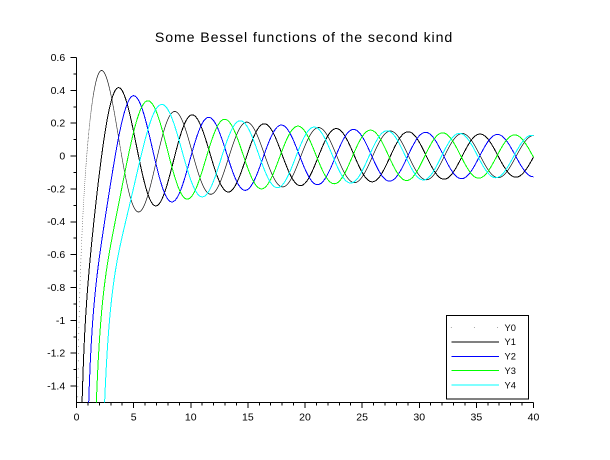  I want to click on svg-text: 35, so click(477, 418).